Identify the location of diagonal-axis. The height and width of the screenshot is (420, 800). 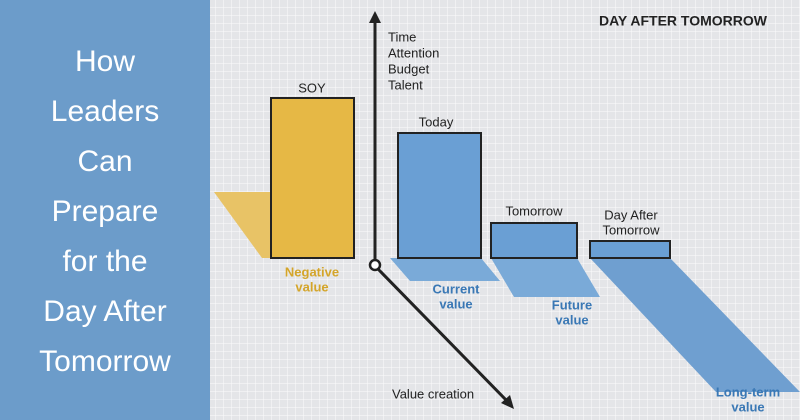
(443, 335).